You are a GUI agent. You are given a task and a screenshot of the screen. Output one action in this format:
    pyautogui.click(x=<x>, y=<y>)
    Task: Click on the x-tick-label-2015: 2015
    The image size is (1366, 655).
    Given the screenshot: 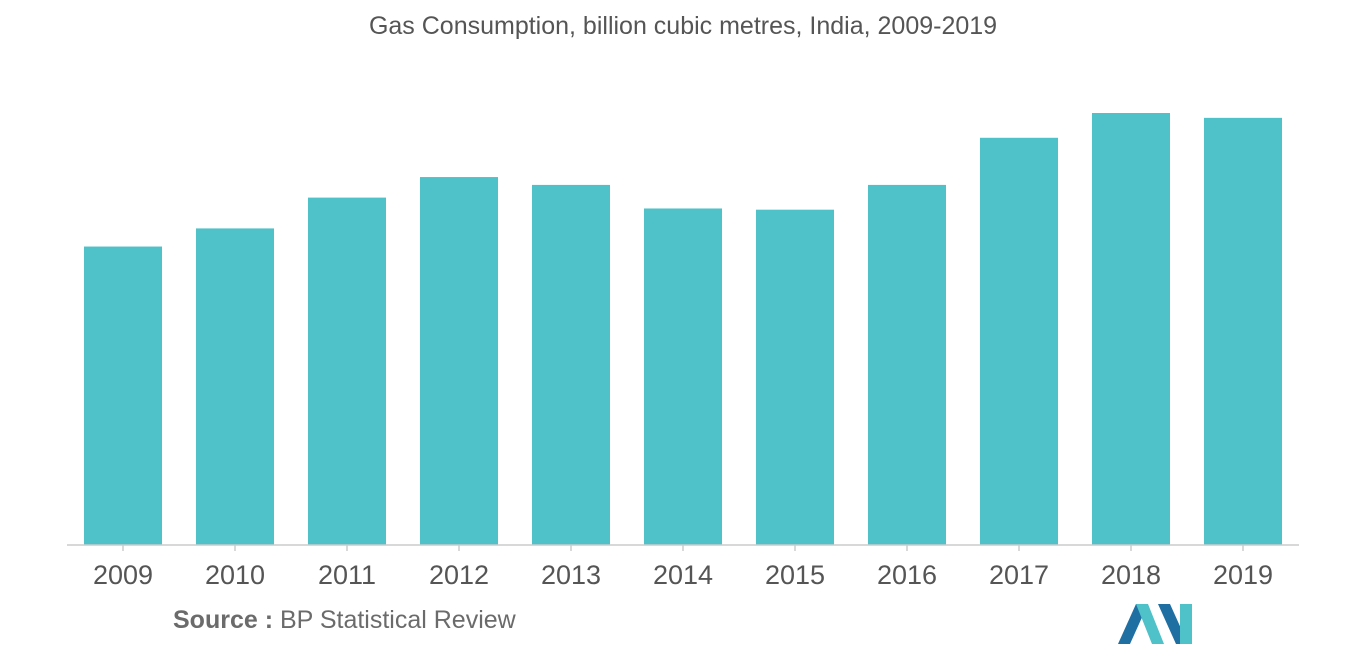 What is the action you would take?
    pyautogui.click(x=795, y=575)
    